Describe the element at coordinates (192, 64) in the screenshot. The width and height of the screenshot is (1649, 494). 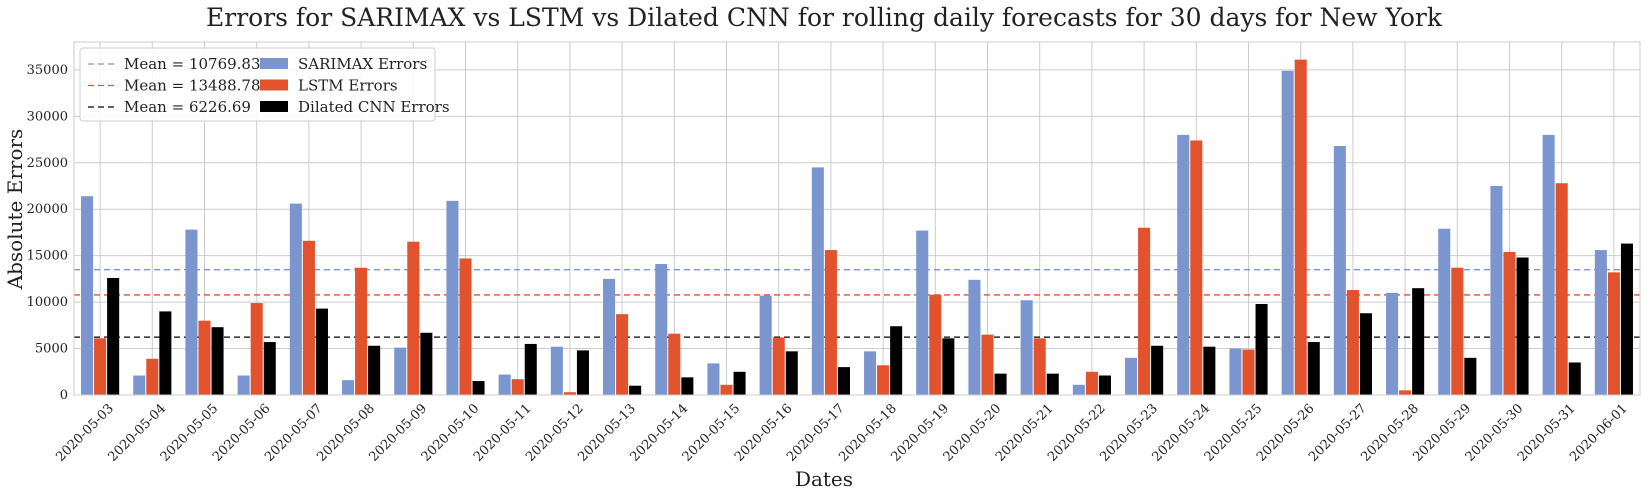
I see `legend-mean-label: Mean = 10769.83` at that location.